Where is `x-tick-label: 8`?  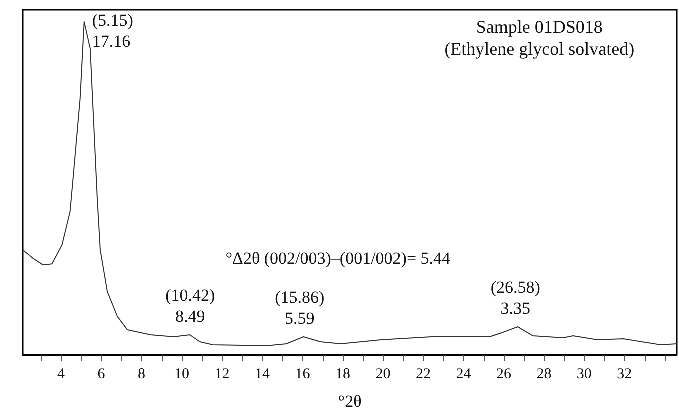
x-tick-label: 8 is located at coordinates (142, 374).